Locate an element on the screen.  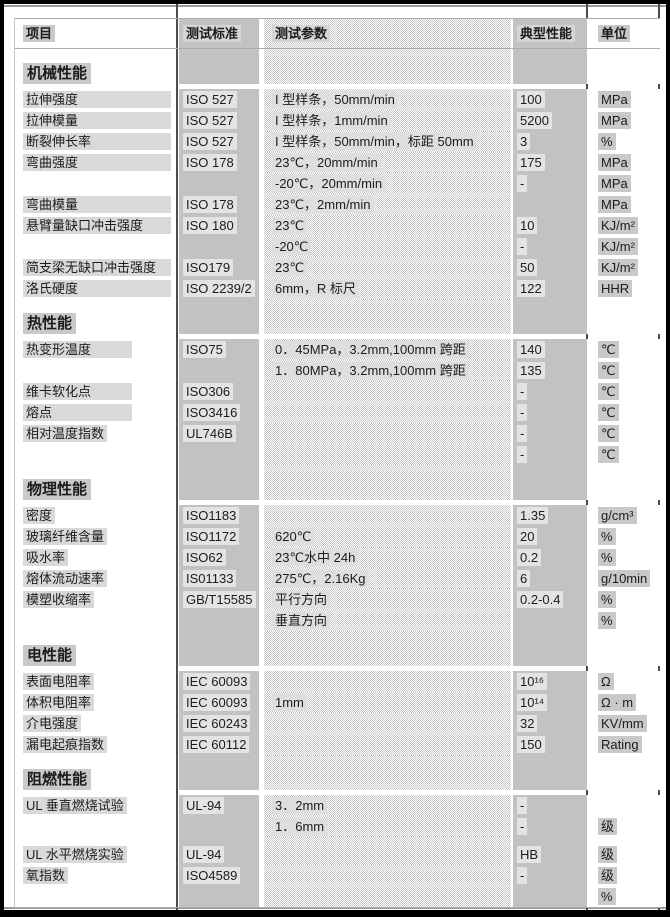
table-cell: 23℃，20mm/min is located at coordinates (387, 162).